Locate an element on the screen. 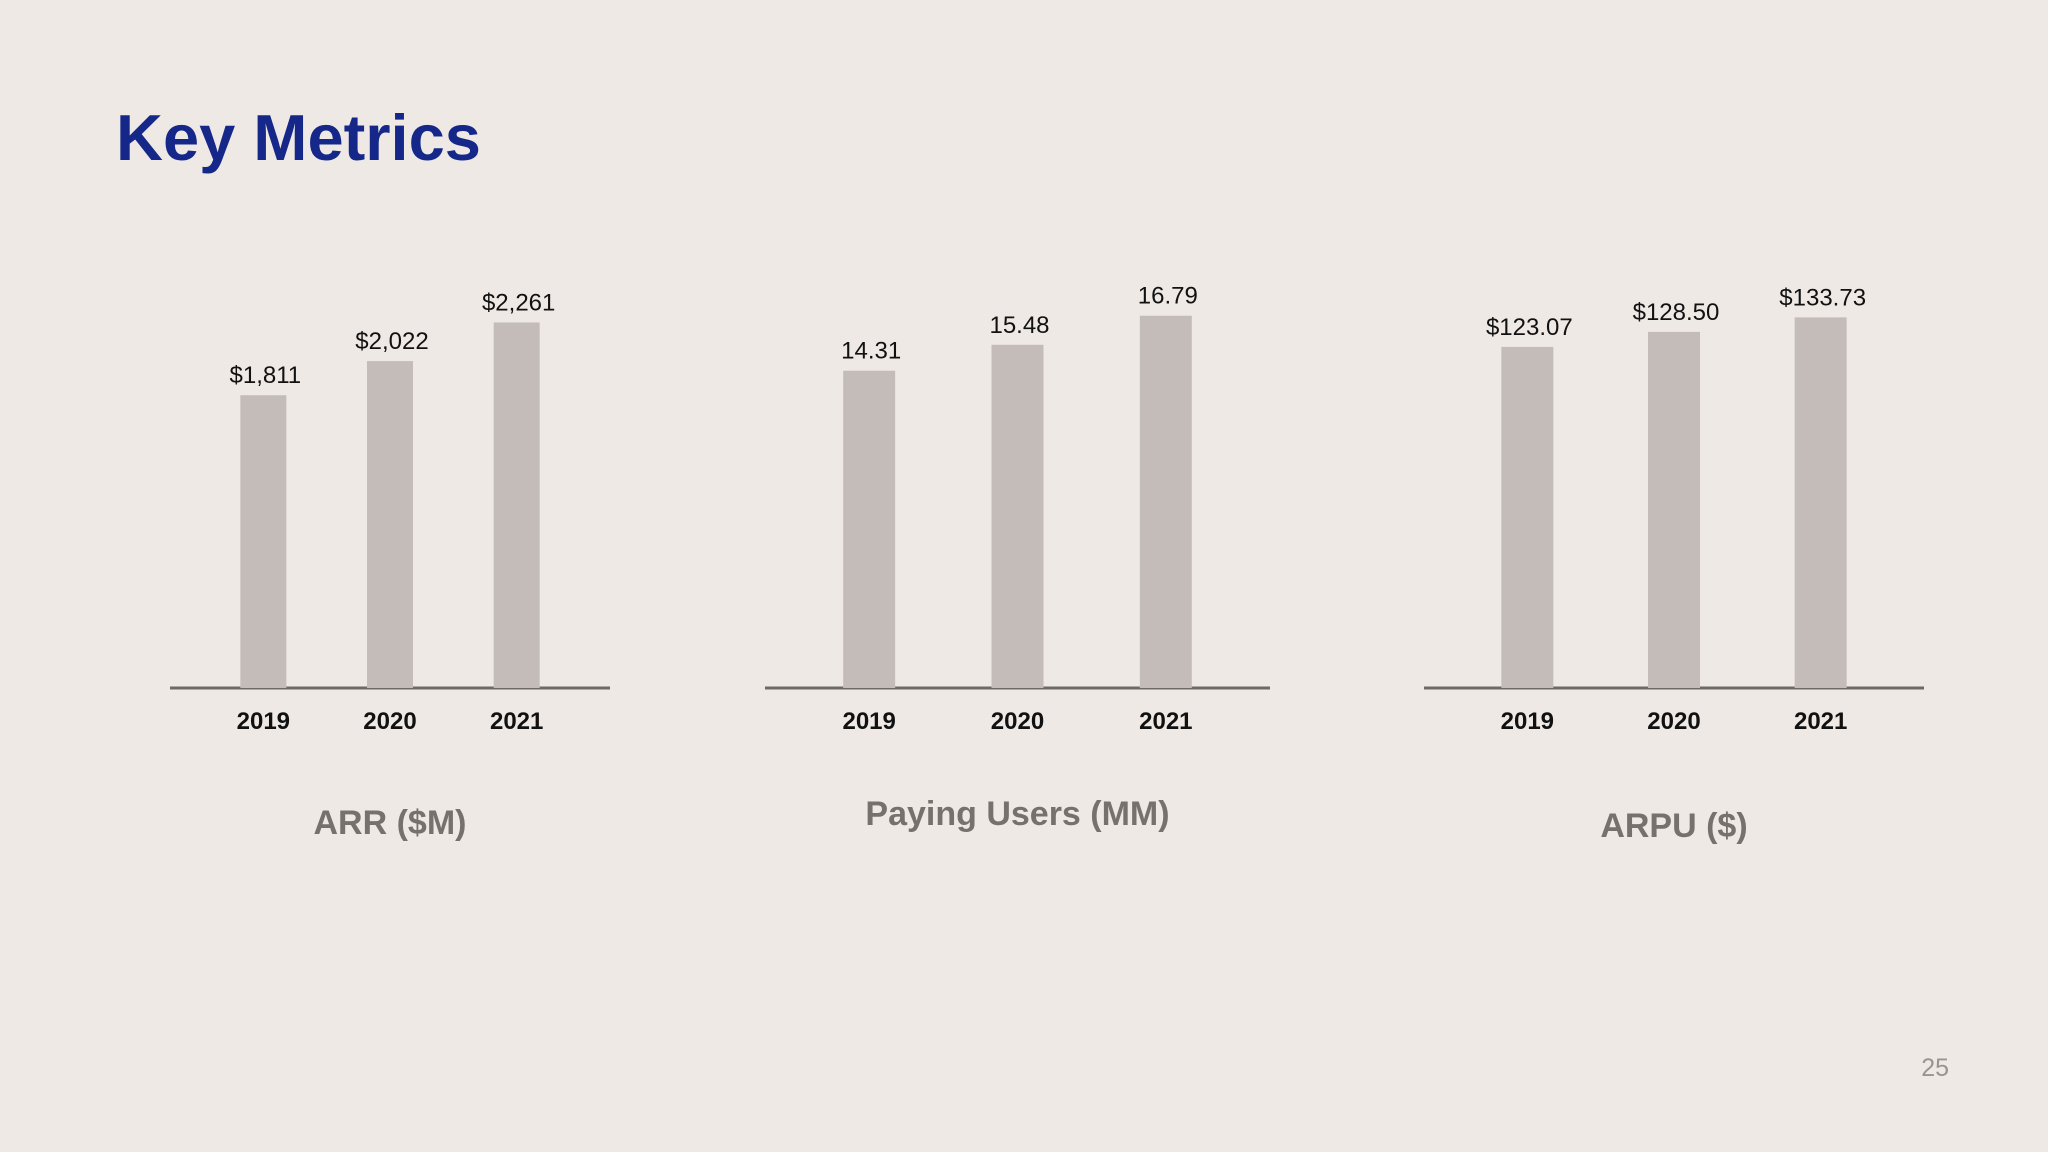 The width and height of the screenshot is (2048, 1152). data-label-2020: $128.50 is located at coordinates (1676, 312).